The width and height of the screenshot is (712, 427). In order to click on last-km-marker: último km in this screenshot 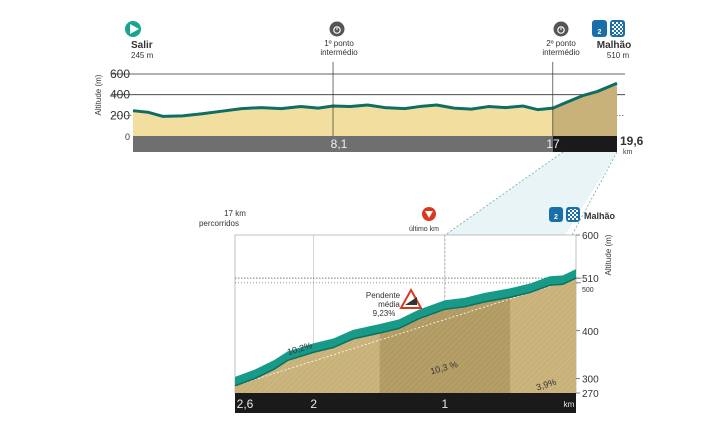, I will do `click(424, 220)`.